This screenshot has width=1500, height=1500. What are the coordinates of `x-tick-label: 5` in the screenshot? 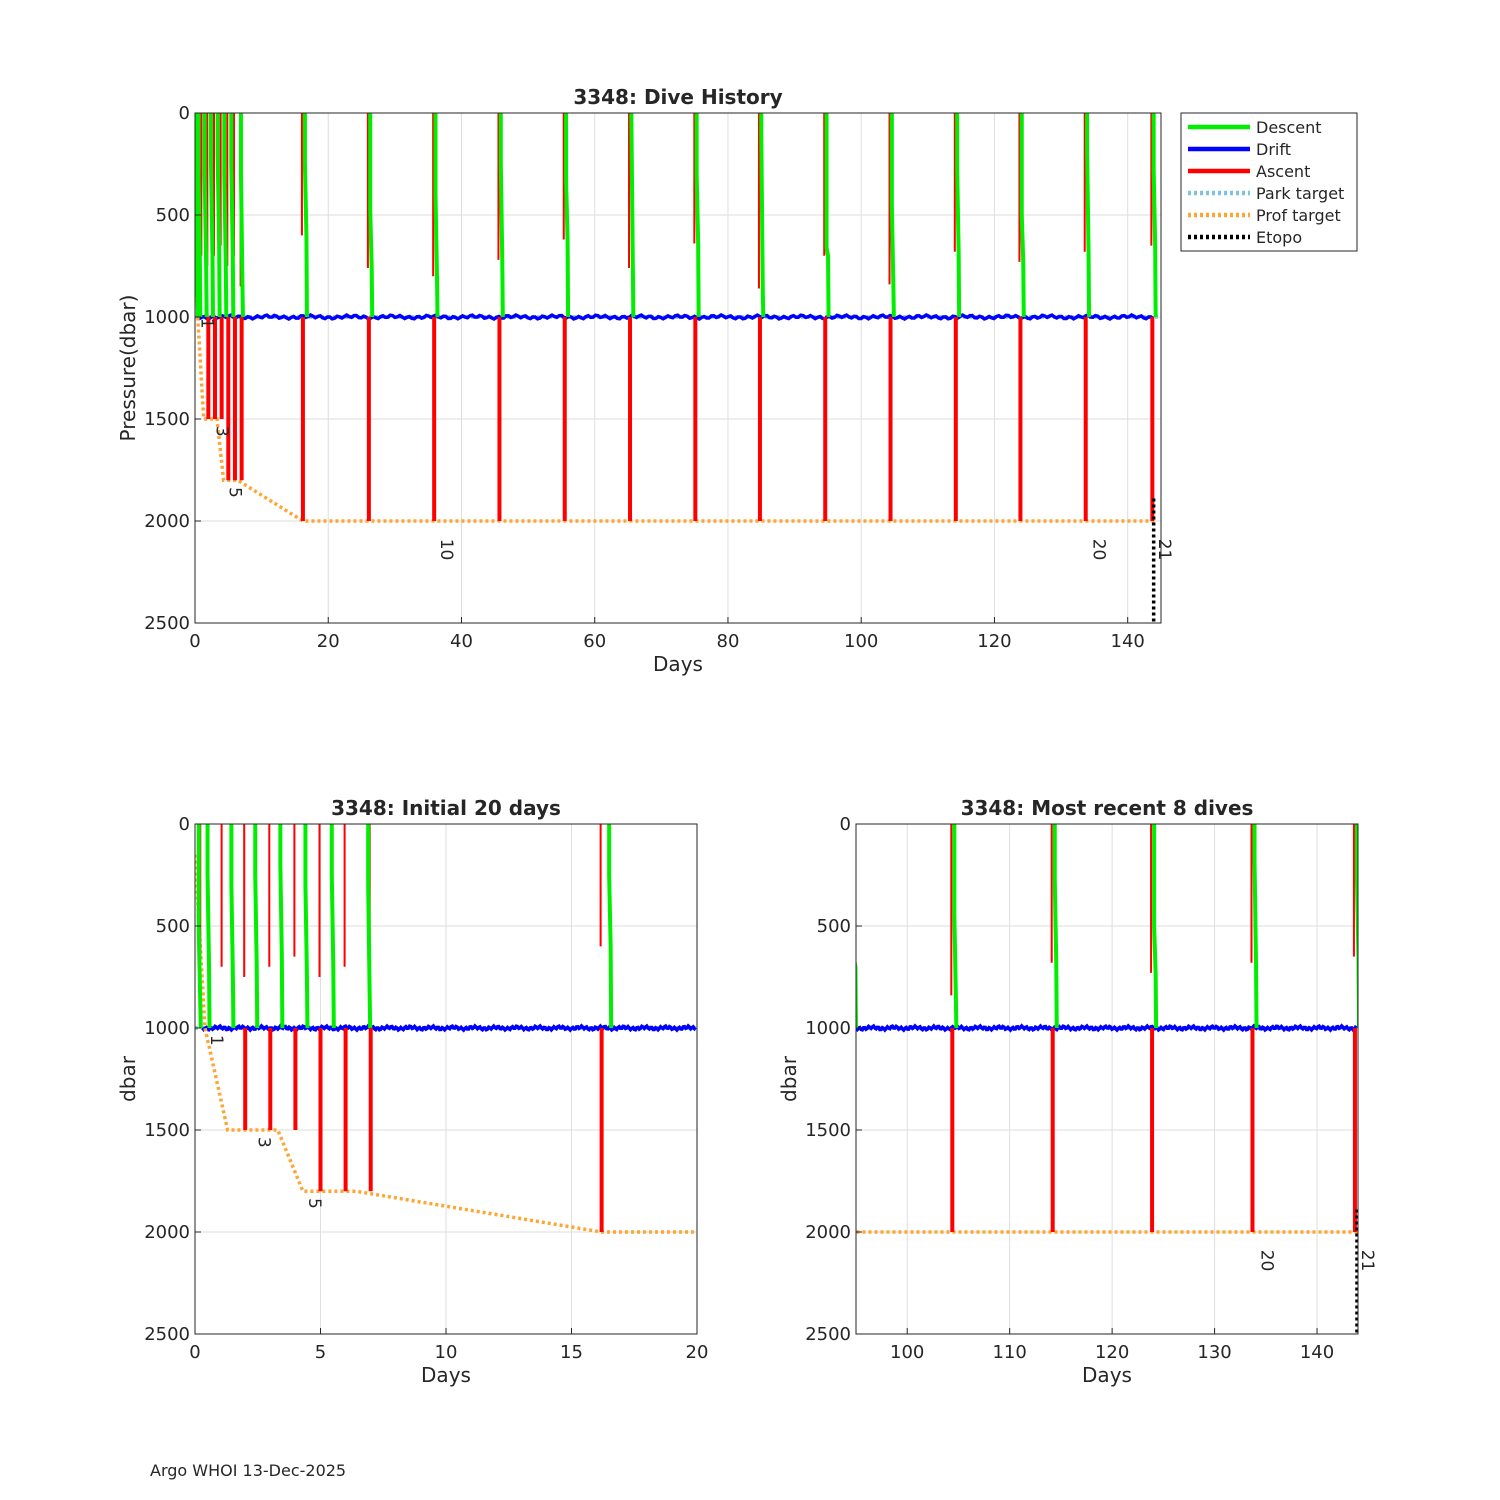 It's located at (320, 1352).